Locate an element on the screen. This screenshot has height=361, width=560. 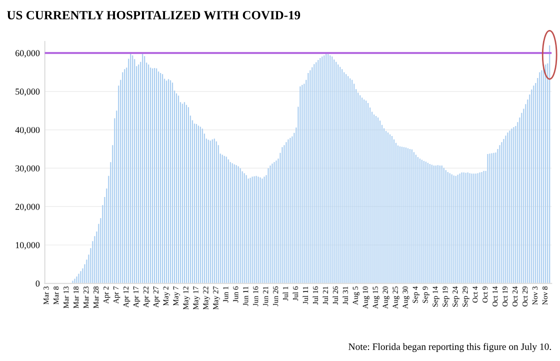
y-tick-label: 40,000 is located at coordinates (27, 130).